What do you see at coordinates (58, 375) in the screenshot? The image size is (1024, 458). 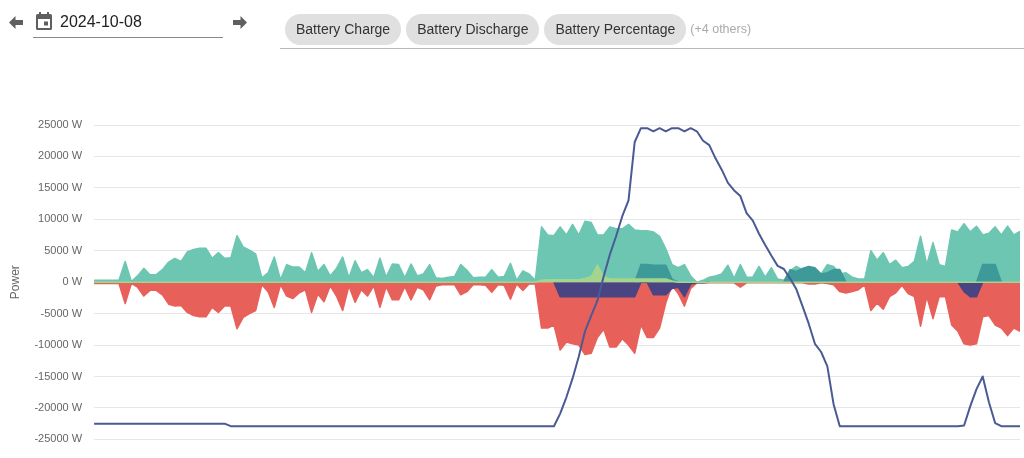 I see `y-tick-label: -15000 W` at bounding box center [58, 375].